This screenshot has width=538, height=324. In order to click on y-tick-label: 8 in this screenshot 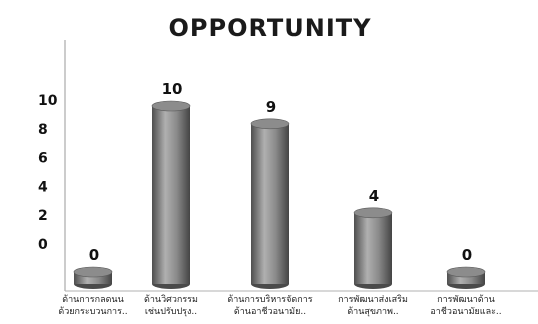, I will do `click(43, 130)`.